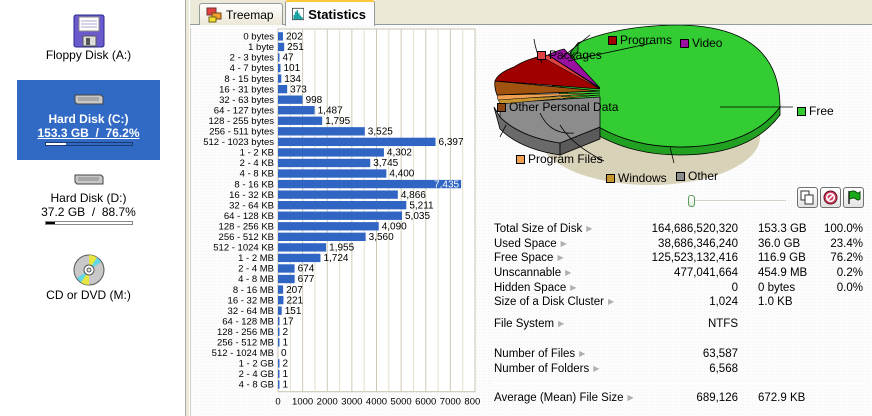 Image resolution: width=872 pixels, height=416 pixels. I want to click on drive-hard-disk-c: Hard Disk (C:) 153.3 GB / 76.2%, so click(88, 120).